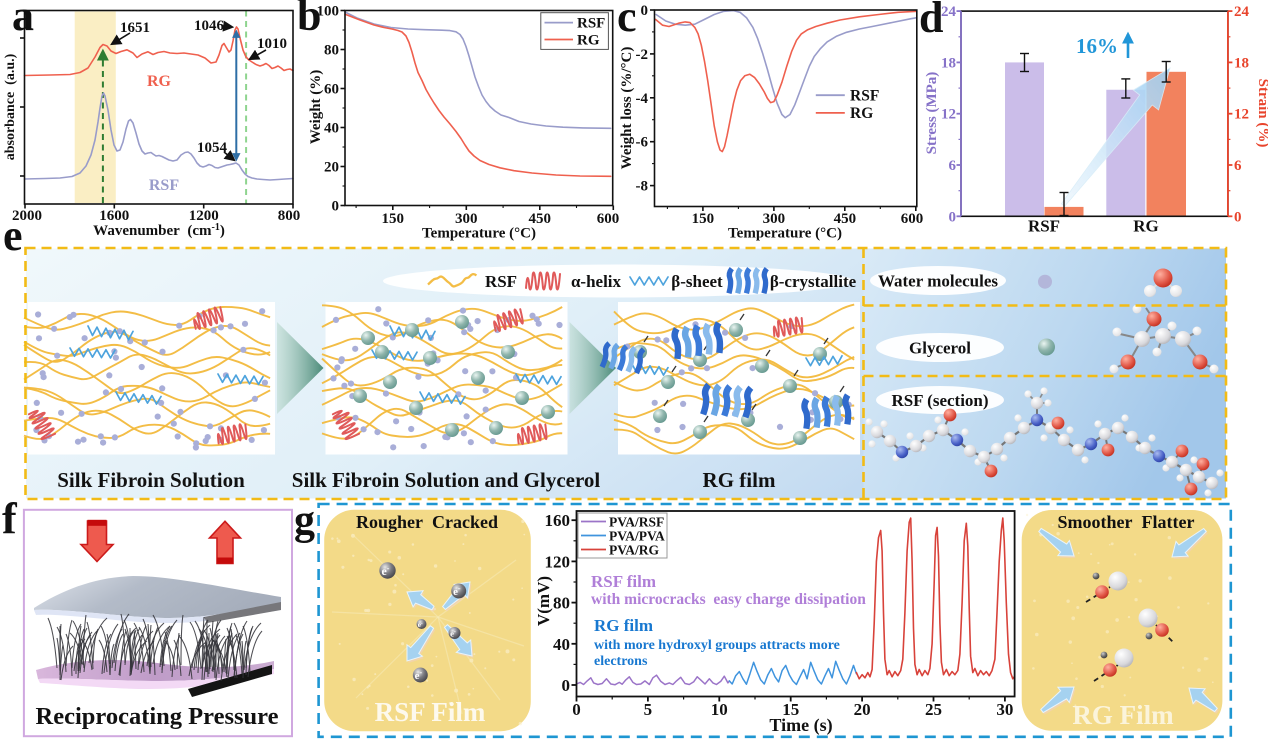  What do you see at coordinates (27, 216) in the screenshot?
I see `svg-text: 2000` at bounding box center [27, 216].